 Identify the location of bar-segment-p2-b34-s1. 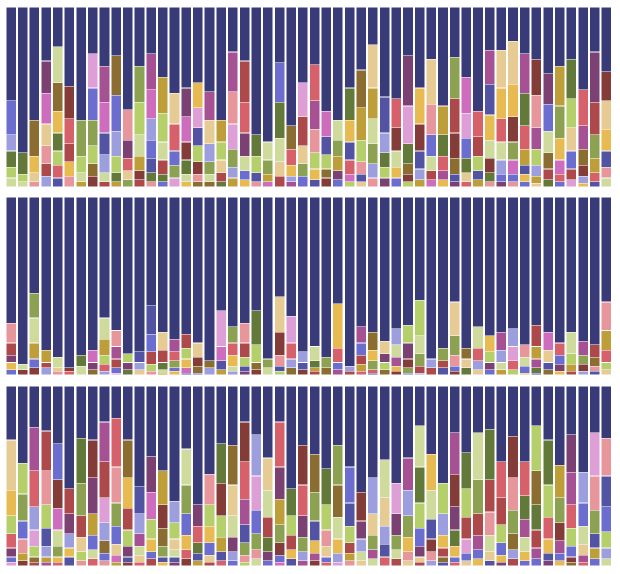
(396, 263).